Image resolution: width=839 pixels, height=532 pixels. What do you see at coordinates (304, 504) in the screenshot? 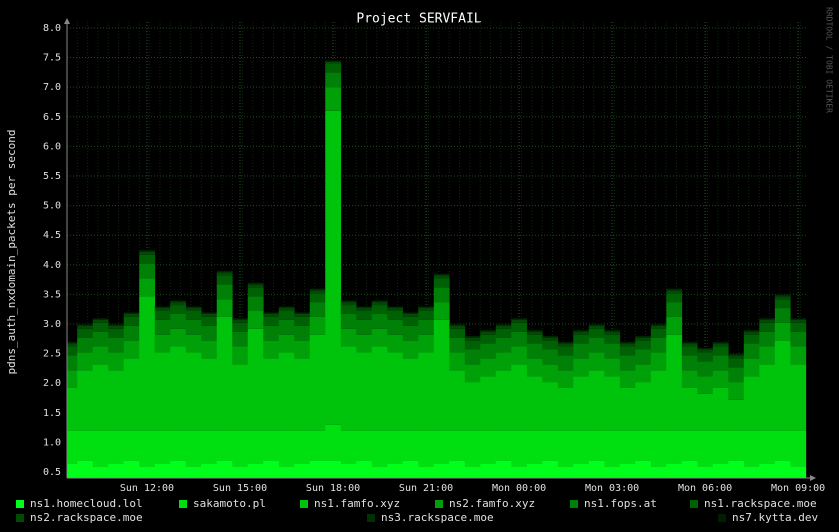
I see `legend-swatch` at bounding box center [304, 504].